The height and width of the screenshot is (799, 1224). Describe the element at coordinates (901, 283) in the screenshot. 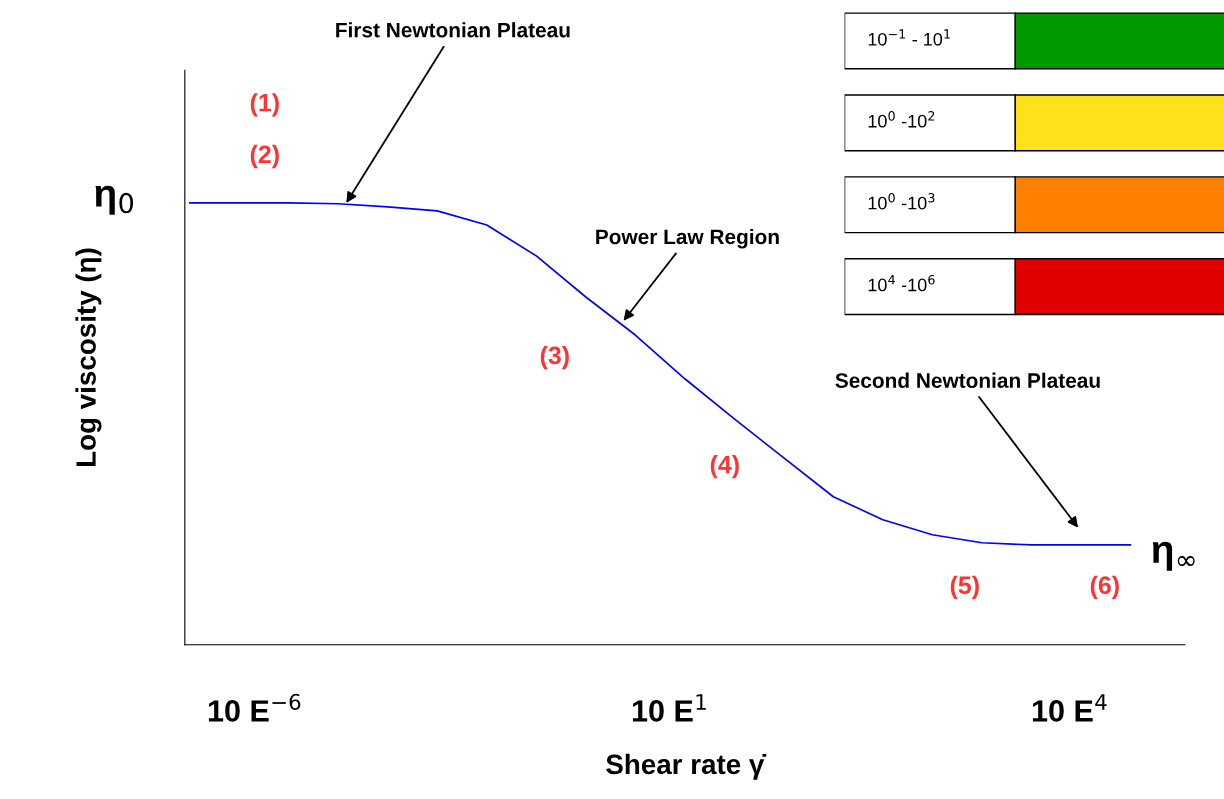

I see `annotation: 10$^{4}$ -10$^{6}$` at that location.